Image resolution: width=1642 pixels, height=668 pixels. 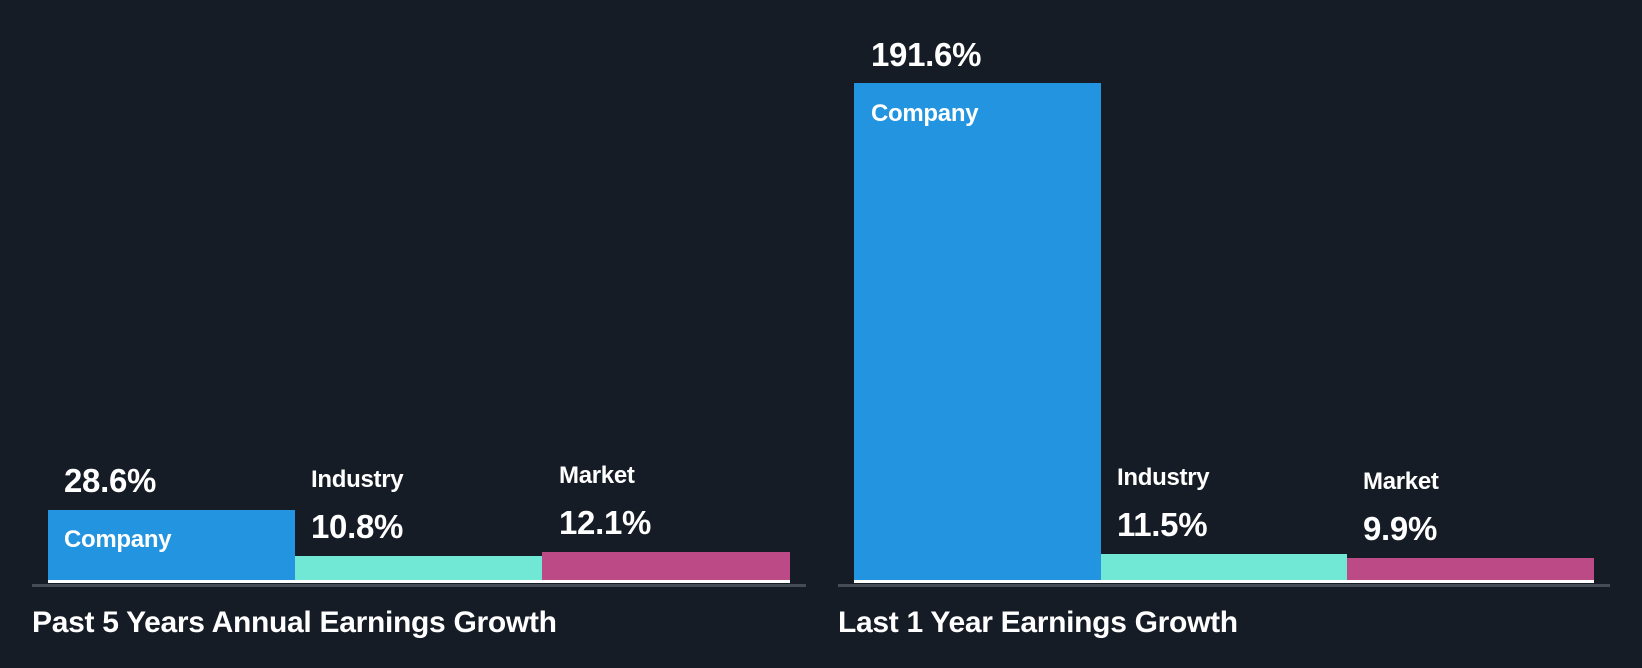 What do you see at coordinates (110, 480) in the screenshot?
I see `value-label-company: 28.6%` at bounding box center [110, 480].